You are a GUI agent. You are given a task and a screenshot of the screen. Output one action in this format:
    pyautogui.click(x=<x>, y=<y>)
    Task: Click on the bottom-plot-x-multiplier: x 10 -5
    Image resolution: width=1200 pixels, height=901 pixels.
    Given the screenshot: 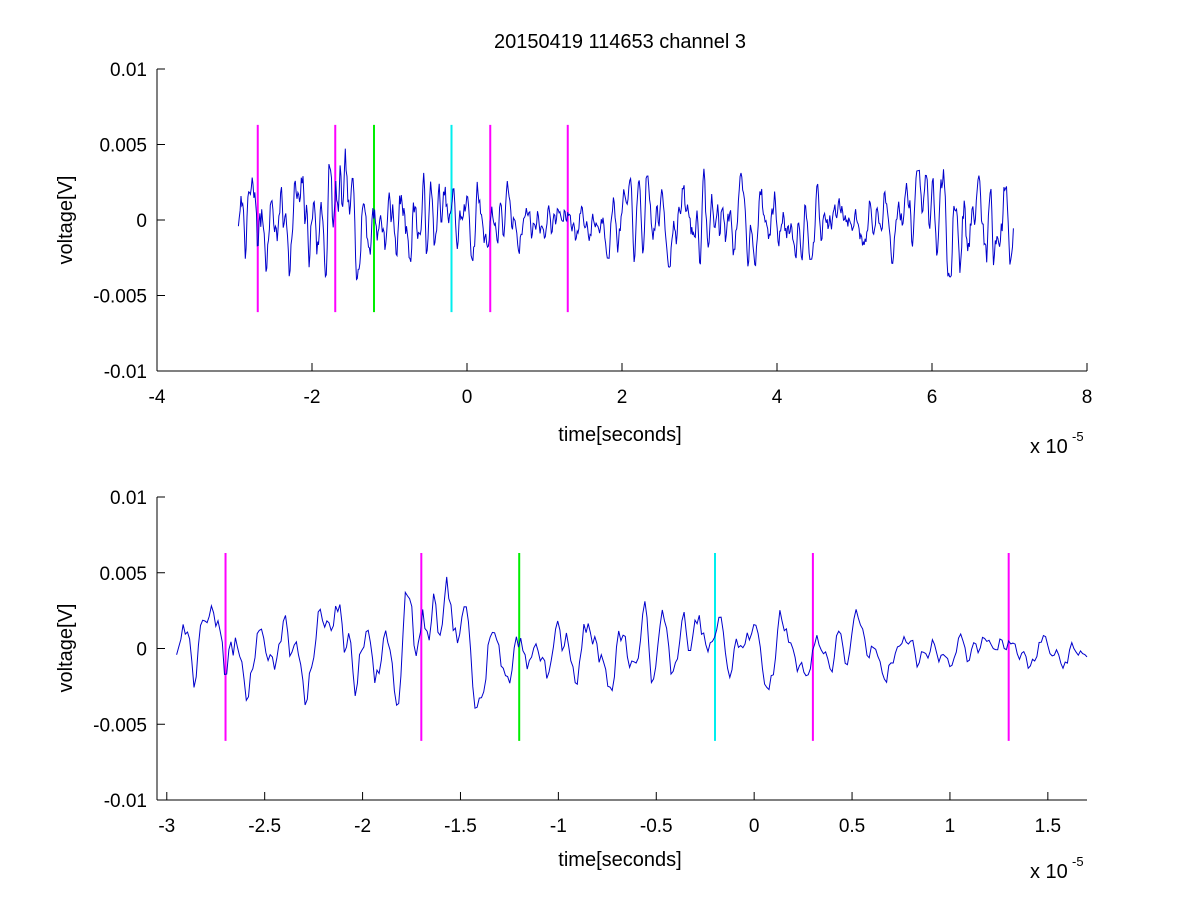 What is the action you would take?
    pyautogui.click(x=1057, y=868)
    